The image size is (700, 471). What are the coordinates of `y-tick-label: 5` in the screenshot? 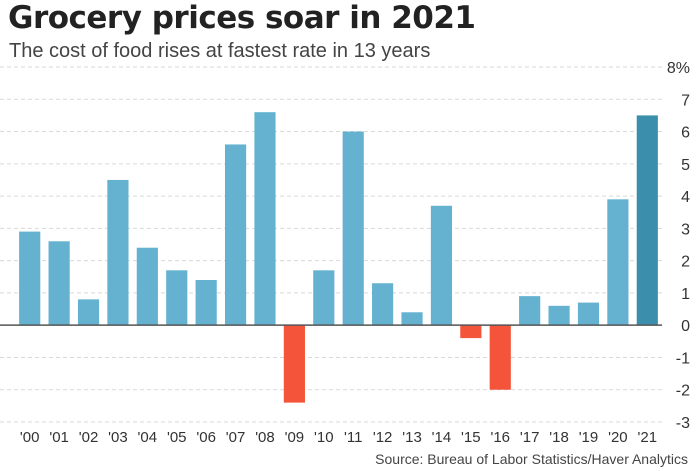 It's located at (685, 165).